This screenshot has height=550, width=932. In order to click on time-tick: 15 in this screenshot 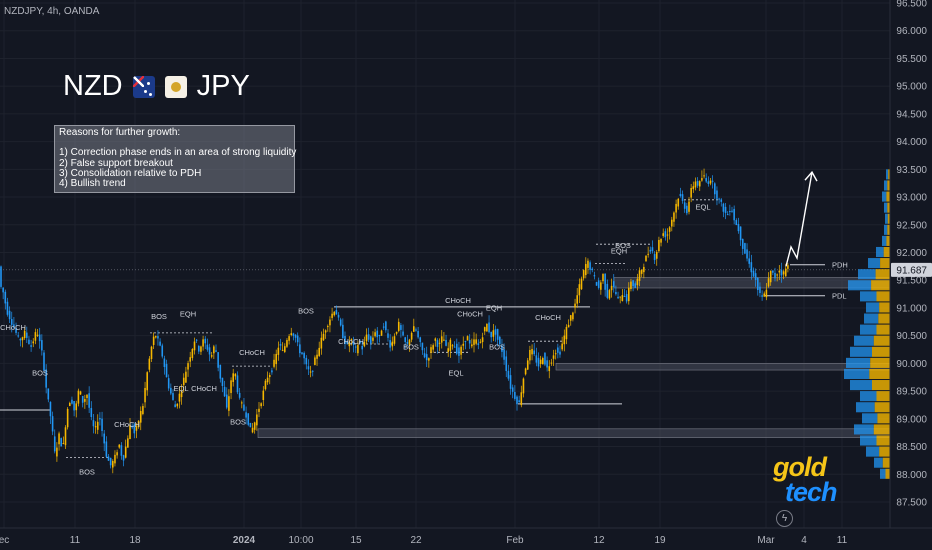, I will do `click(356, 540)`.